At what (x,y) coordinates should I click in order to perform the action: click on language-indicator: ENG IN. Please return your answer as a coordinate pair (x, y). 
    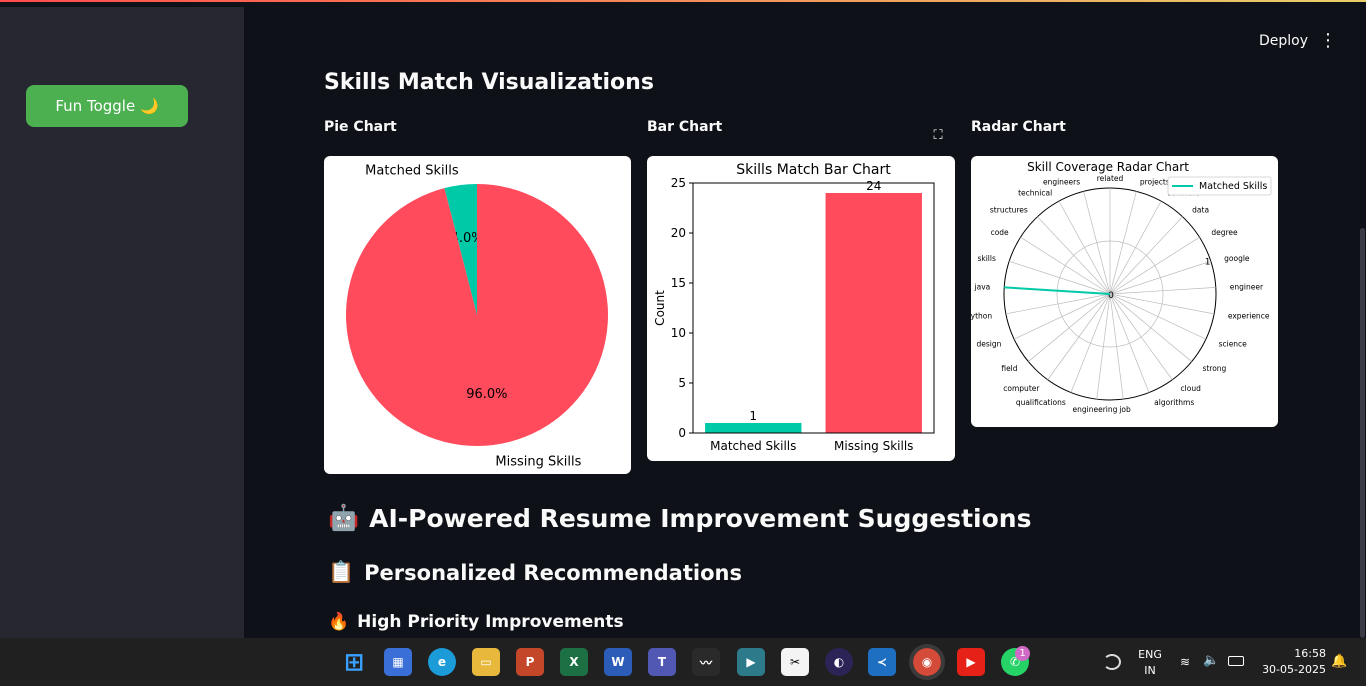
    Looking at the image, I should click on (1150, 662).